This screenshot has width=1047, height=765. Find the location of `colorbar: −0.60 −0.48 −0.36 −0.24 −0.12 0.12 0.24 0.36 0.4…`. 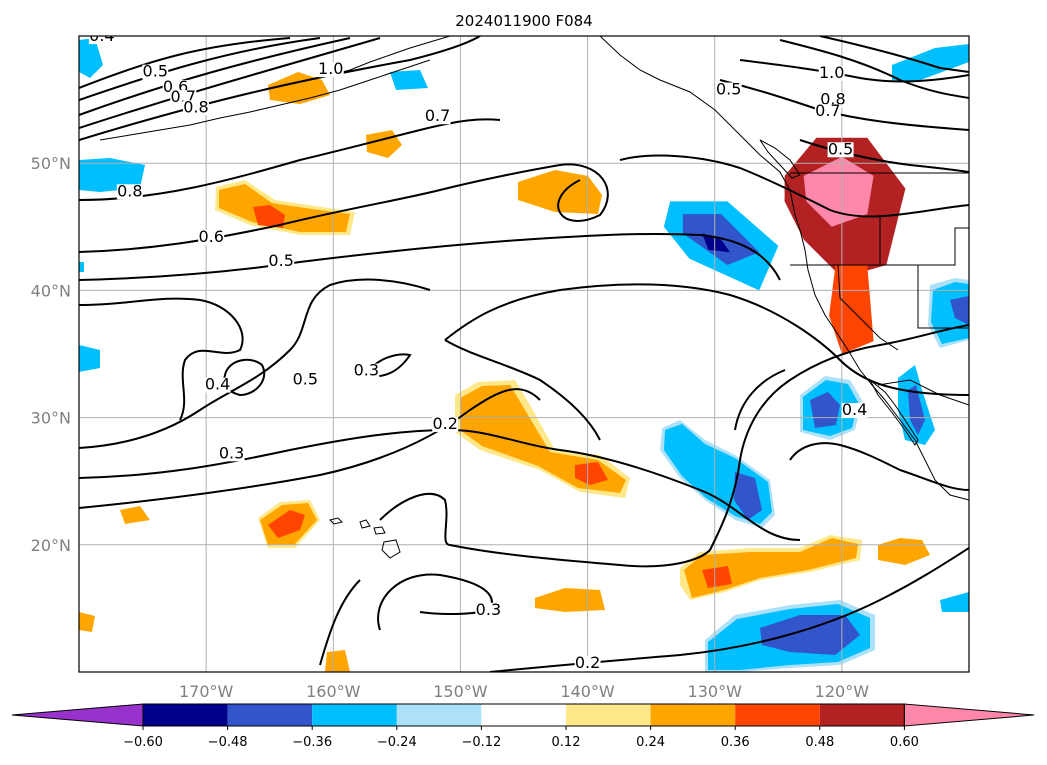

colorbar: −0.60 −0.48 −0.36 −0.24 −0.12 0.12 0.24 0.36 0.4… is located at coordinates (523, 726).